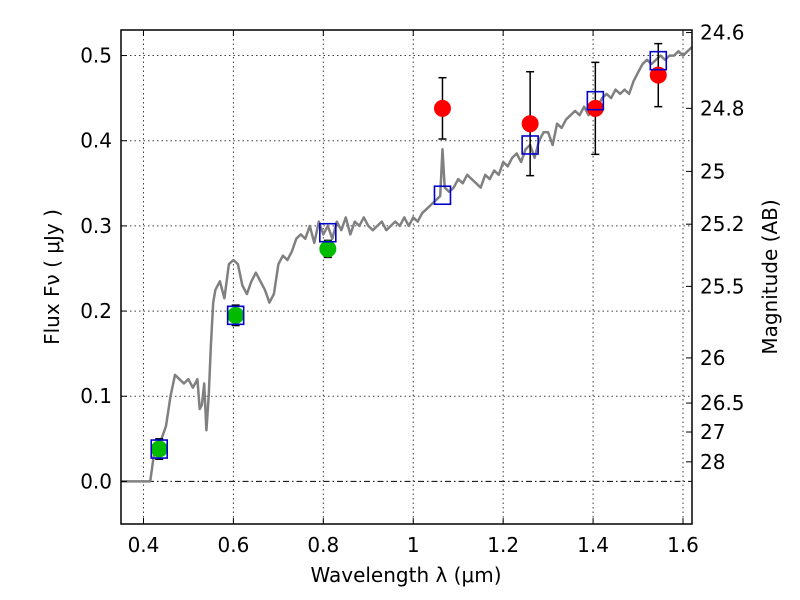 This screenshot has width=800, height=600. What do you see at coordinates (722, 286) in the screenshot?
I see `right-tick-label: 25.5` at bounding box center [722, 286].